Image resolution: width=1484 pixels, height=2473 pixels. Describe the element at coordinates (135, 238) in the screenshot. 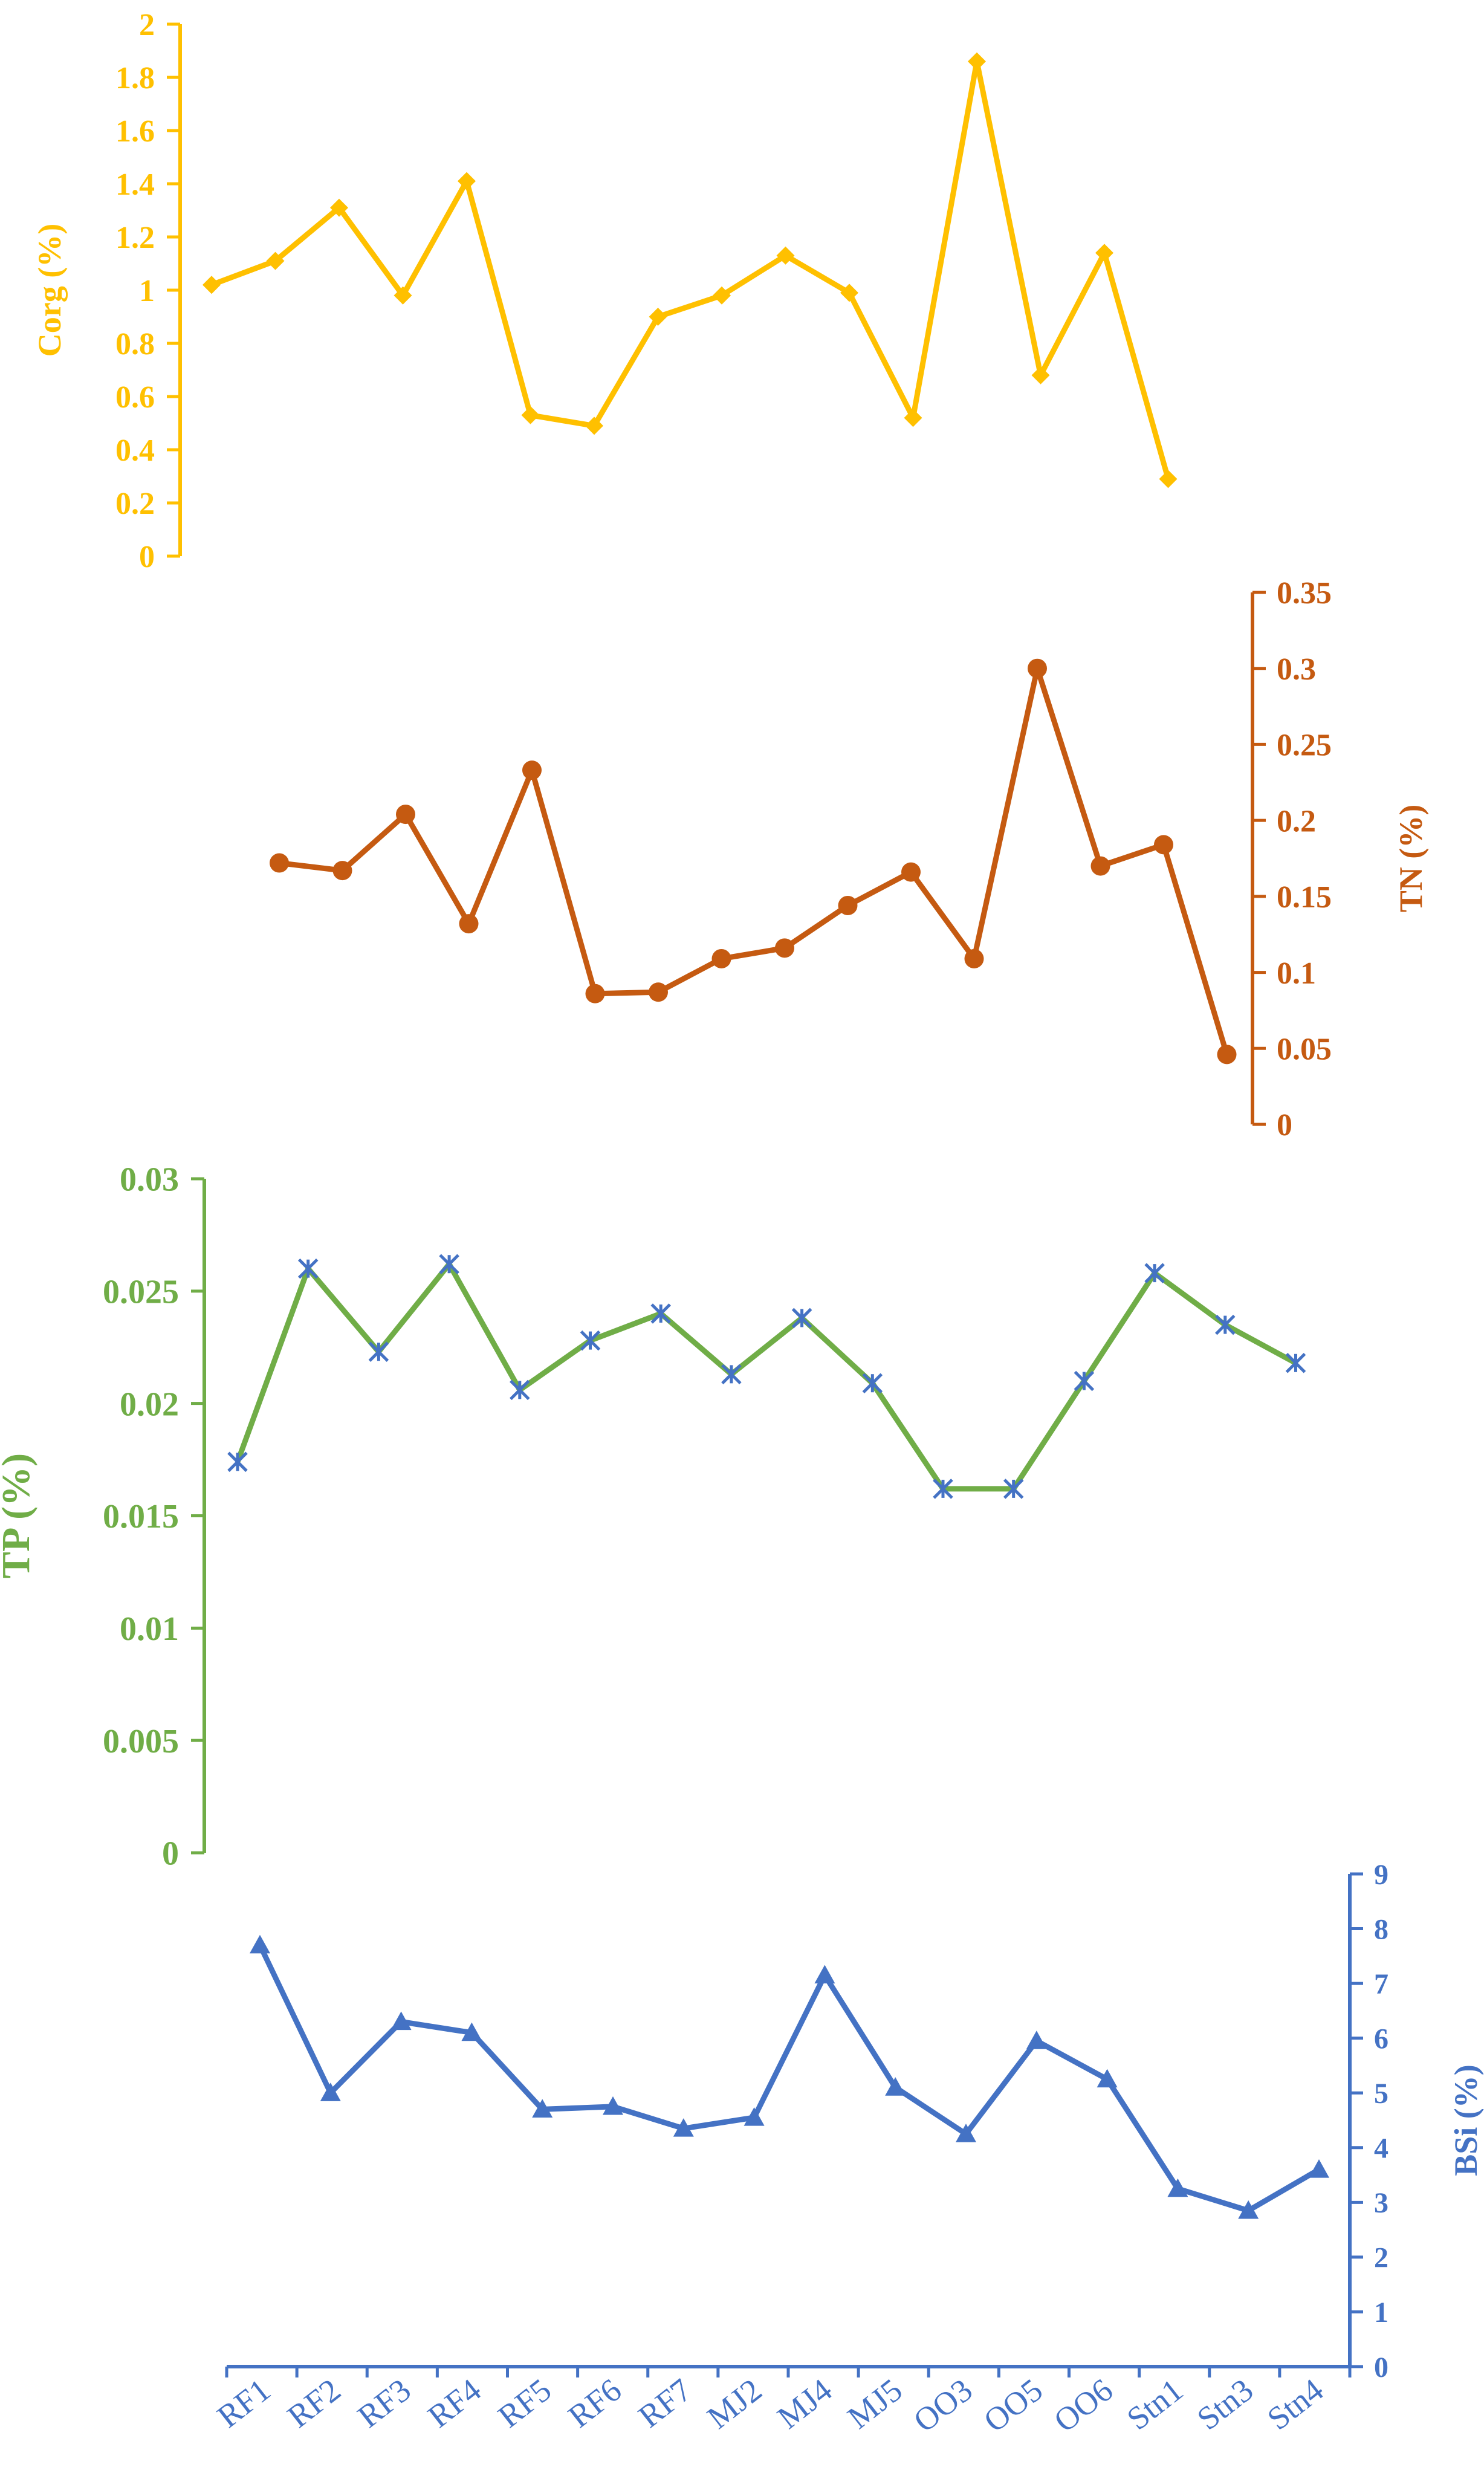

I see `corg-panel-tick-label: 1.2` at that location.